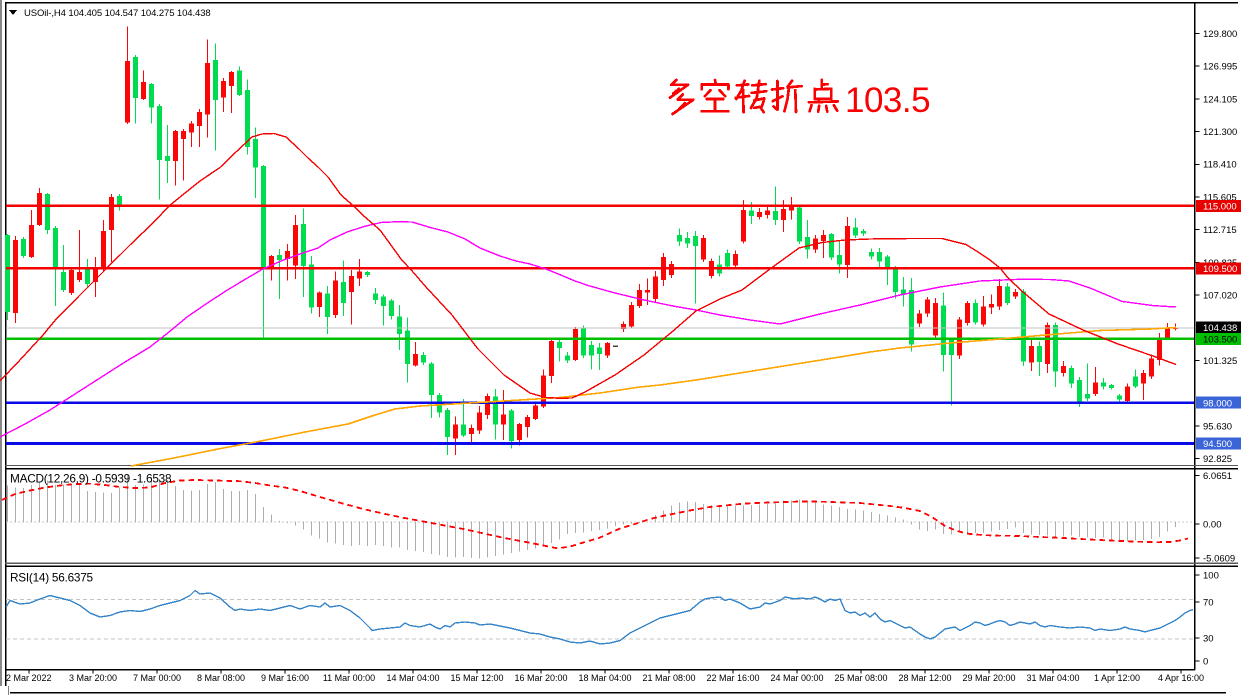 This screenshot has width=1241, height=695. What do you see at coordinates (1220, 67) in the screenshot?
I see `svg-text: 126.995` at bounding box center [1220, 67].